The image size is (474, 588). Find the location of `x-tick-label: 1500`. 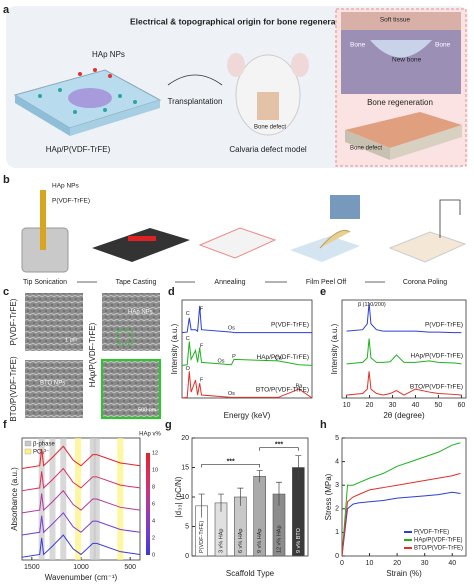

x-tick-label: 1500 is located at coordinates (32, 567).